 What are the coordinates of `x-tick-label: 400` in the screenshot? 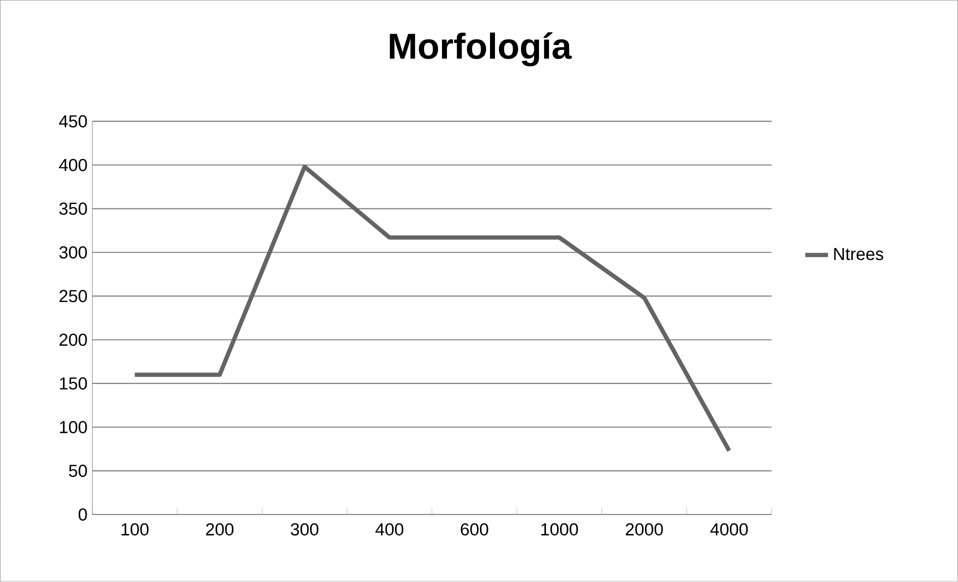 It's located at (389, 529).